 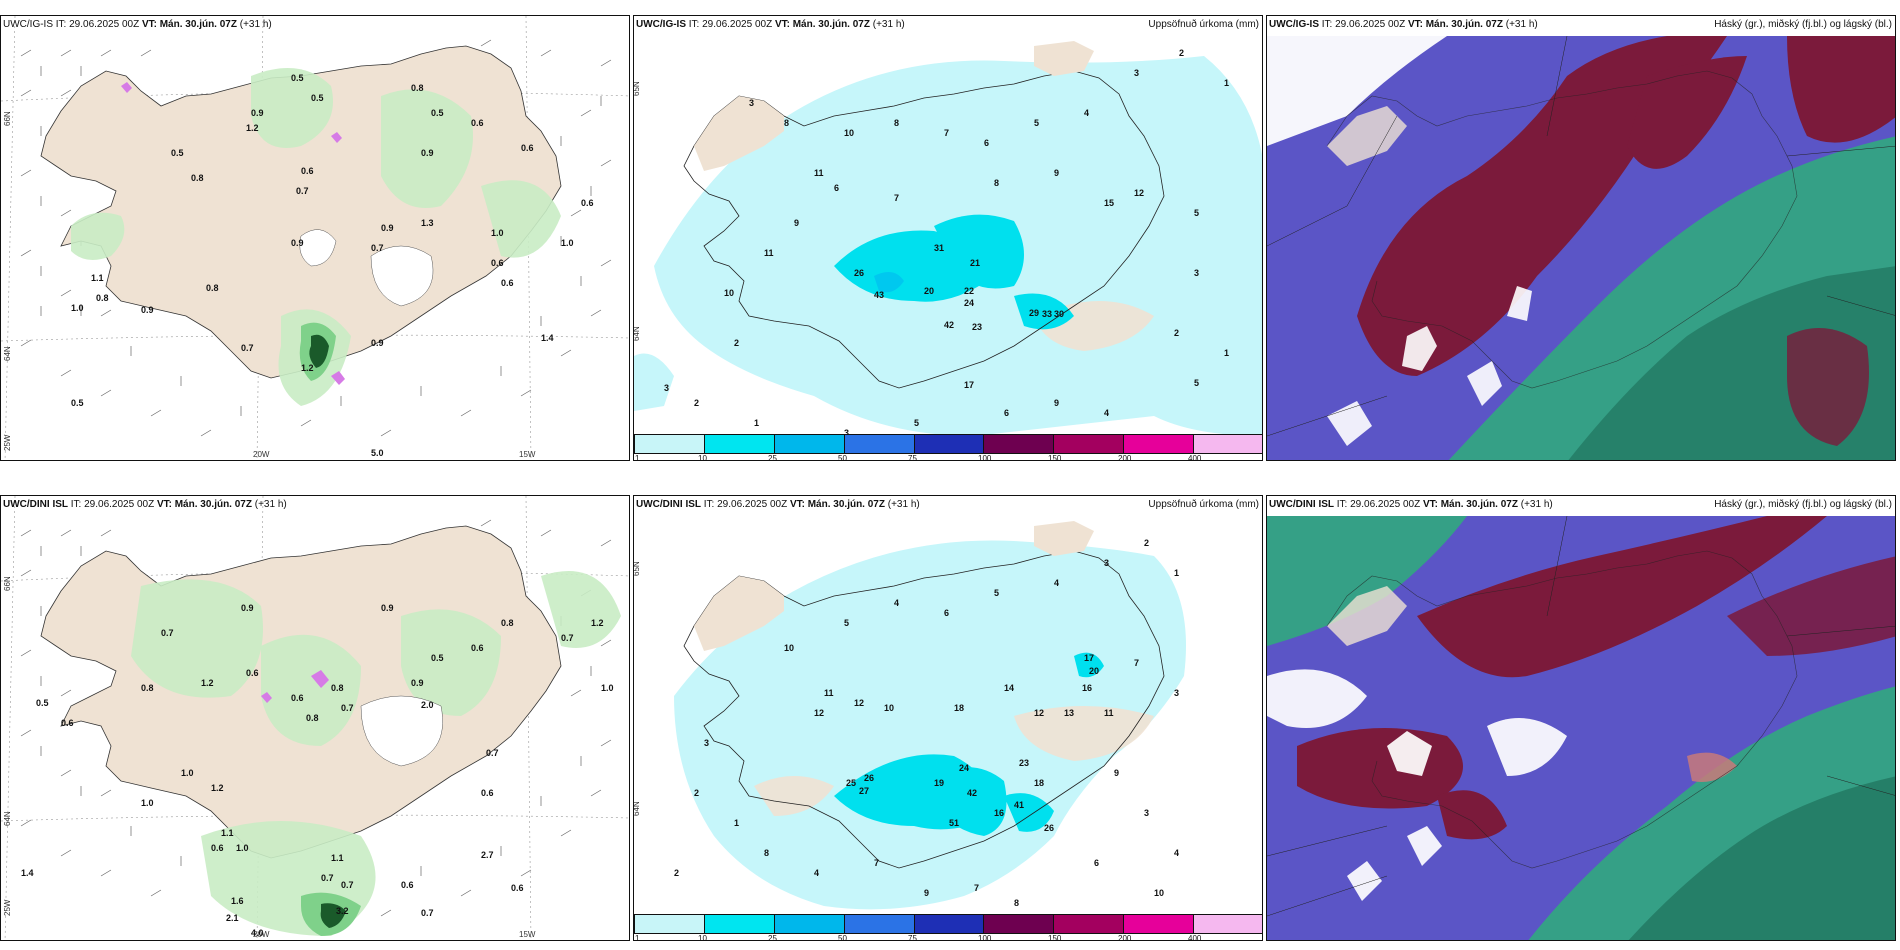 I want to click on svg-text: 21, so click(x=975, y=263).